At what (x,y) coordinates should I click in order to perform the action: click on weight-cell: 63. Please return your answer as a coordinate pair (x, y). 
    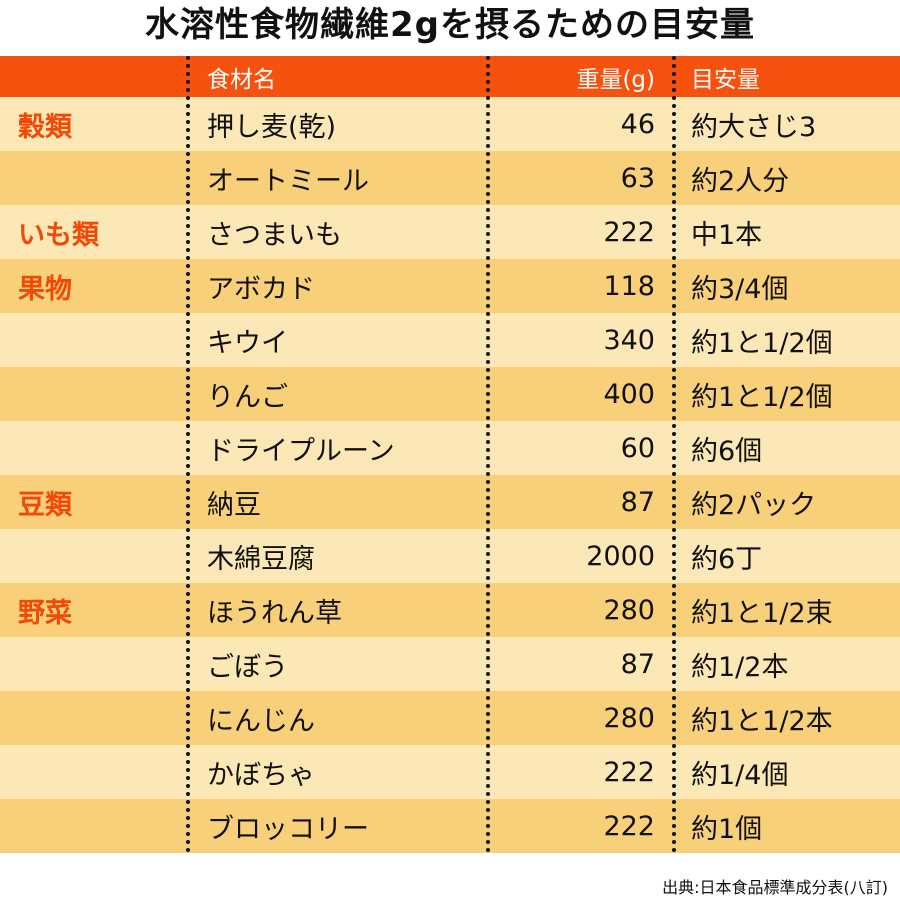
    Looking at the image, I should click on (580, 178).